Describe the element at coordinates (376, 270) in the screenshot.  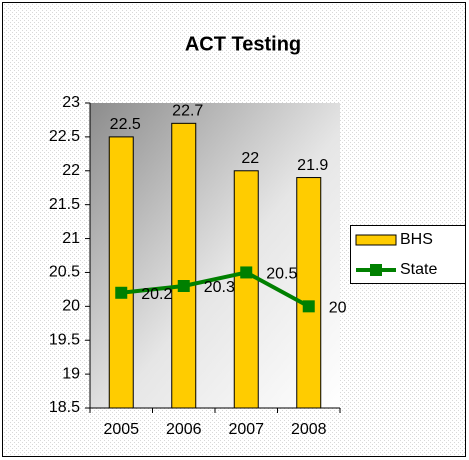
I see `legend-swatch-marker` at that location.